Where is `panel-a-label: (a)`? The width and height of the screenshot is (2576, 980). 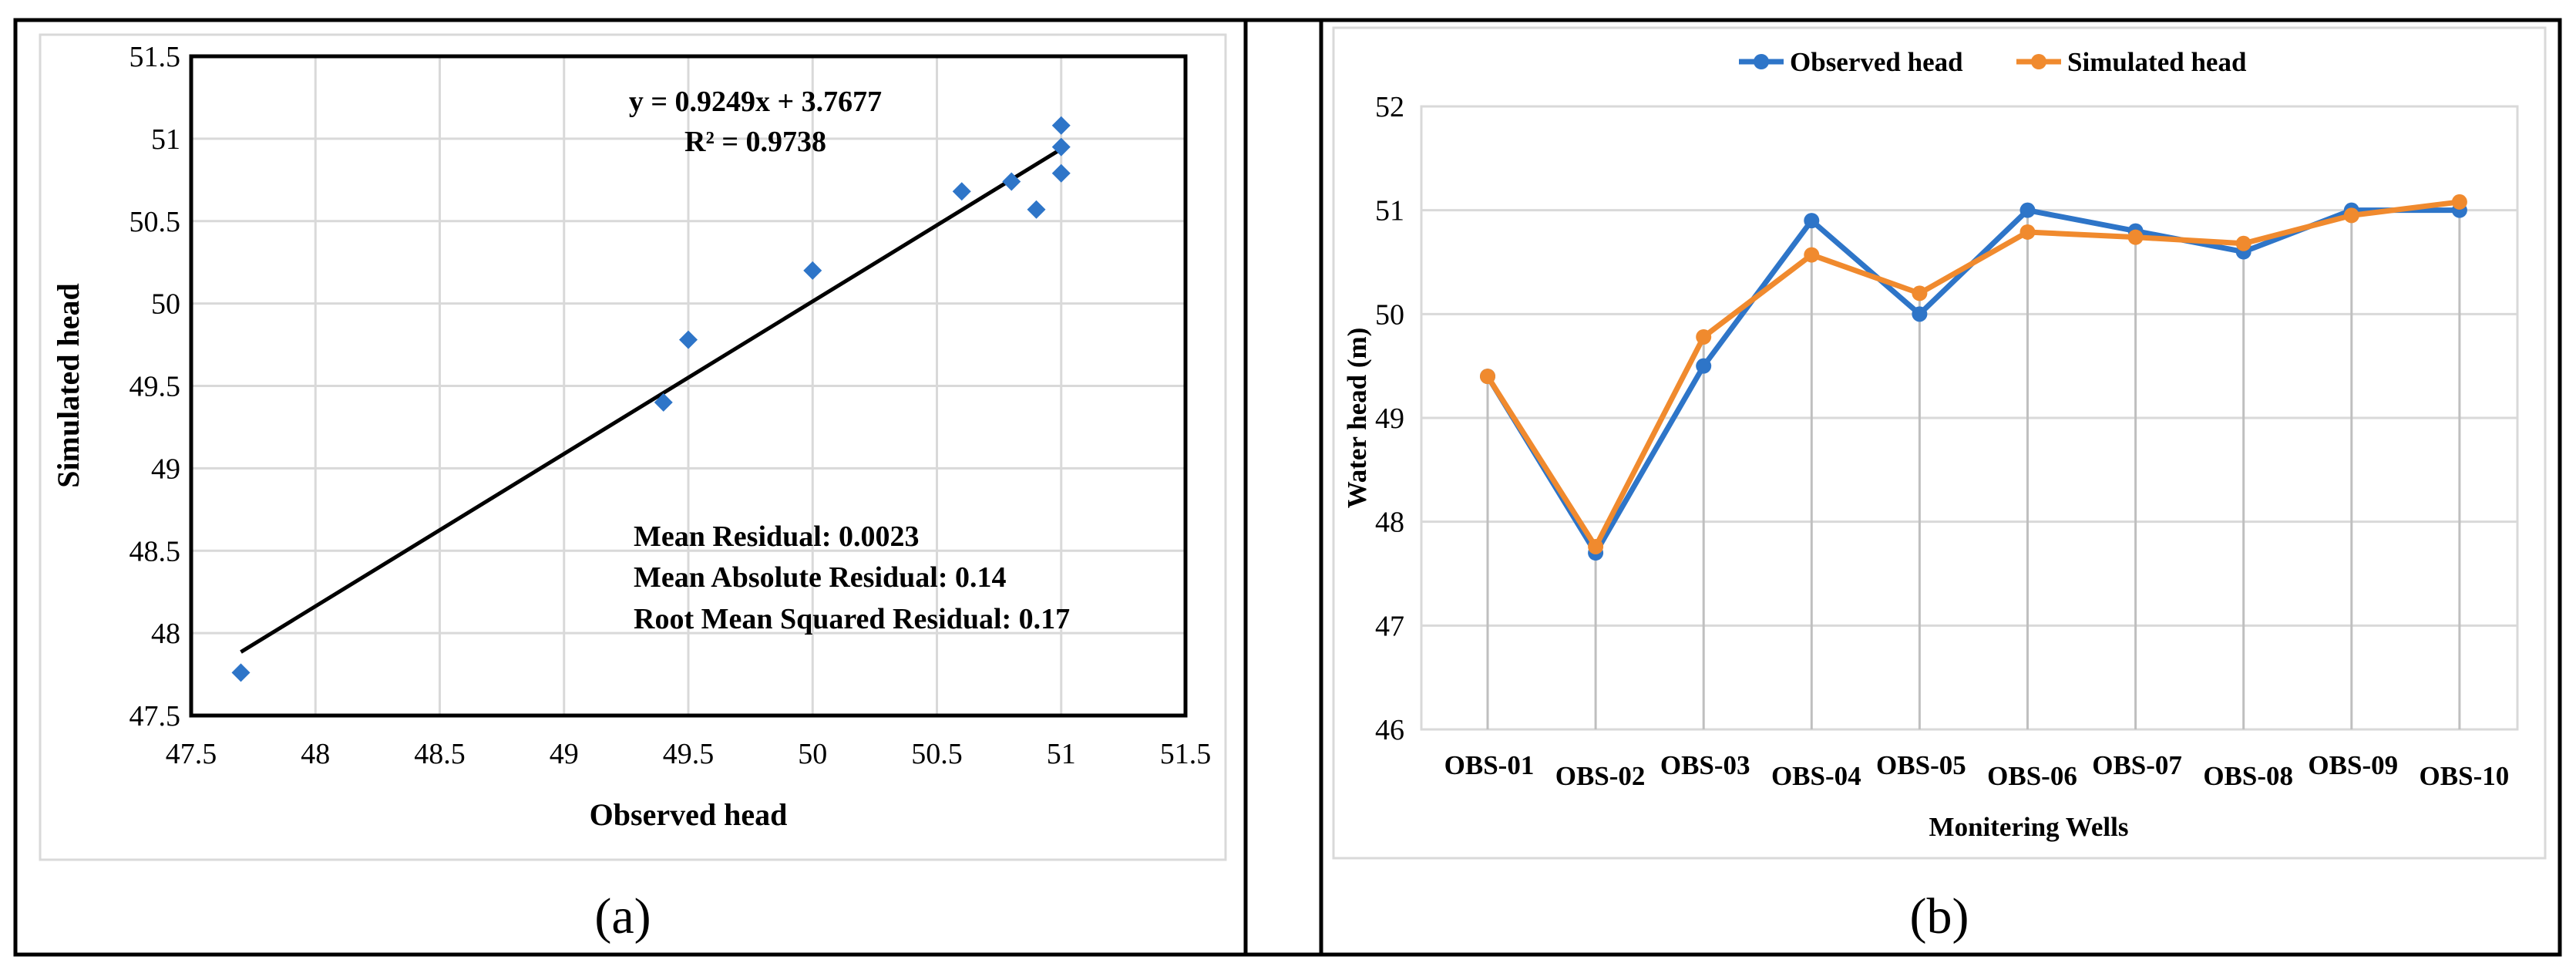 panel-a-label: (a) is located at coordinates (622, 916).